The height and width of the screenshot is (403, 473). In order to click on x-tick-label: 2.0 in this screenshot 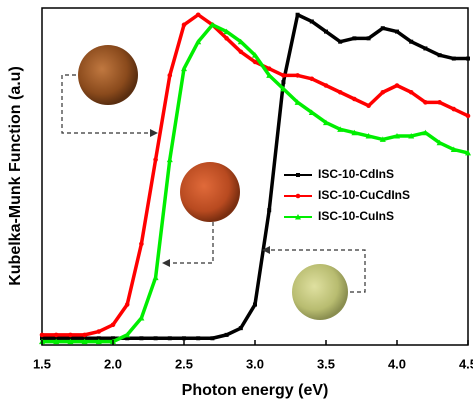, I will do `click(113, 363)`.